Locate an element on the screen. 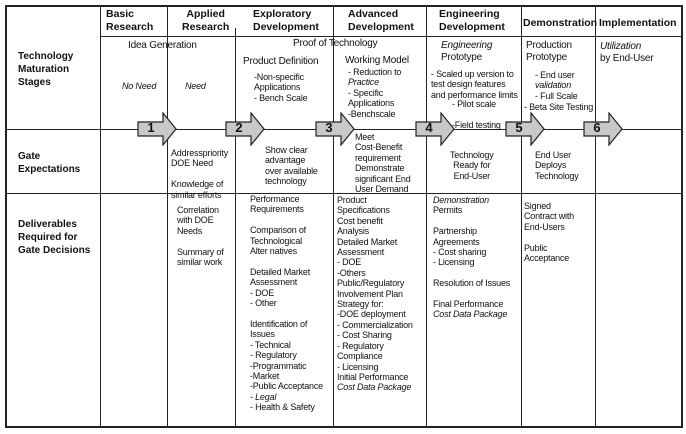 The height and width of the screenshot is (434, 686). idea-generation-label-line: Idea Generation is located at coordinates (162, 45).